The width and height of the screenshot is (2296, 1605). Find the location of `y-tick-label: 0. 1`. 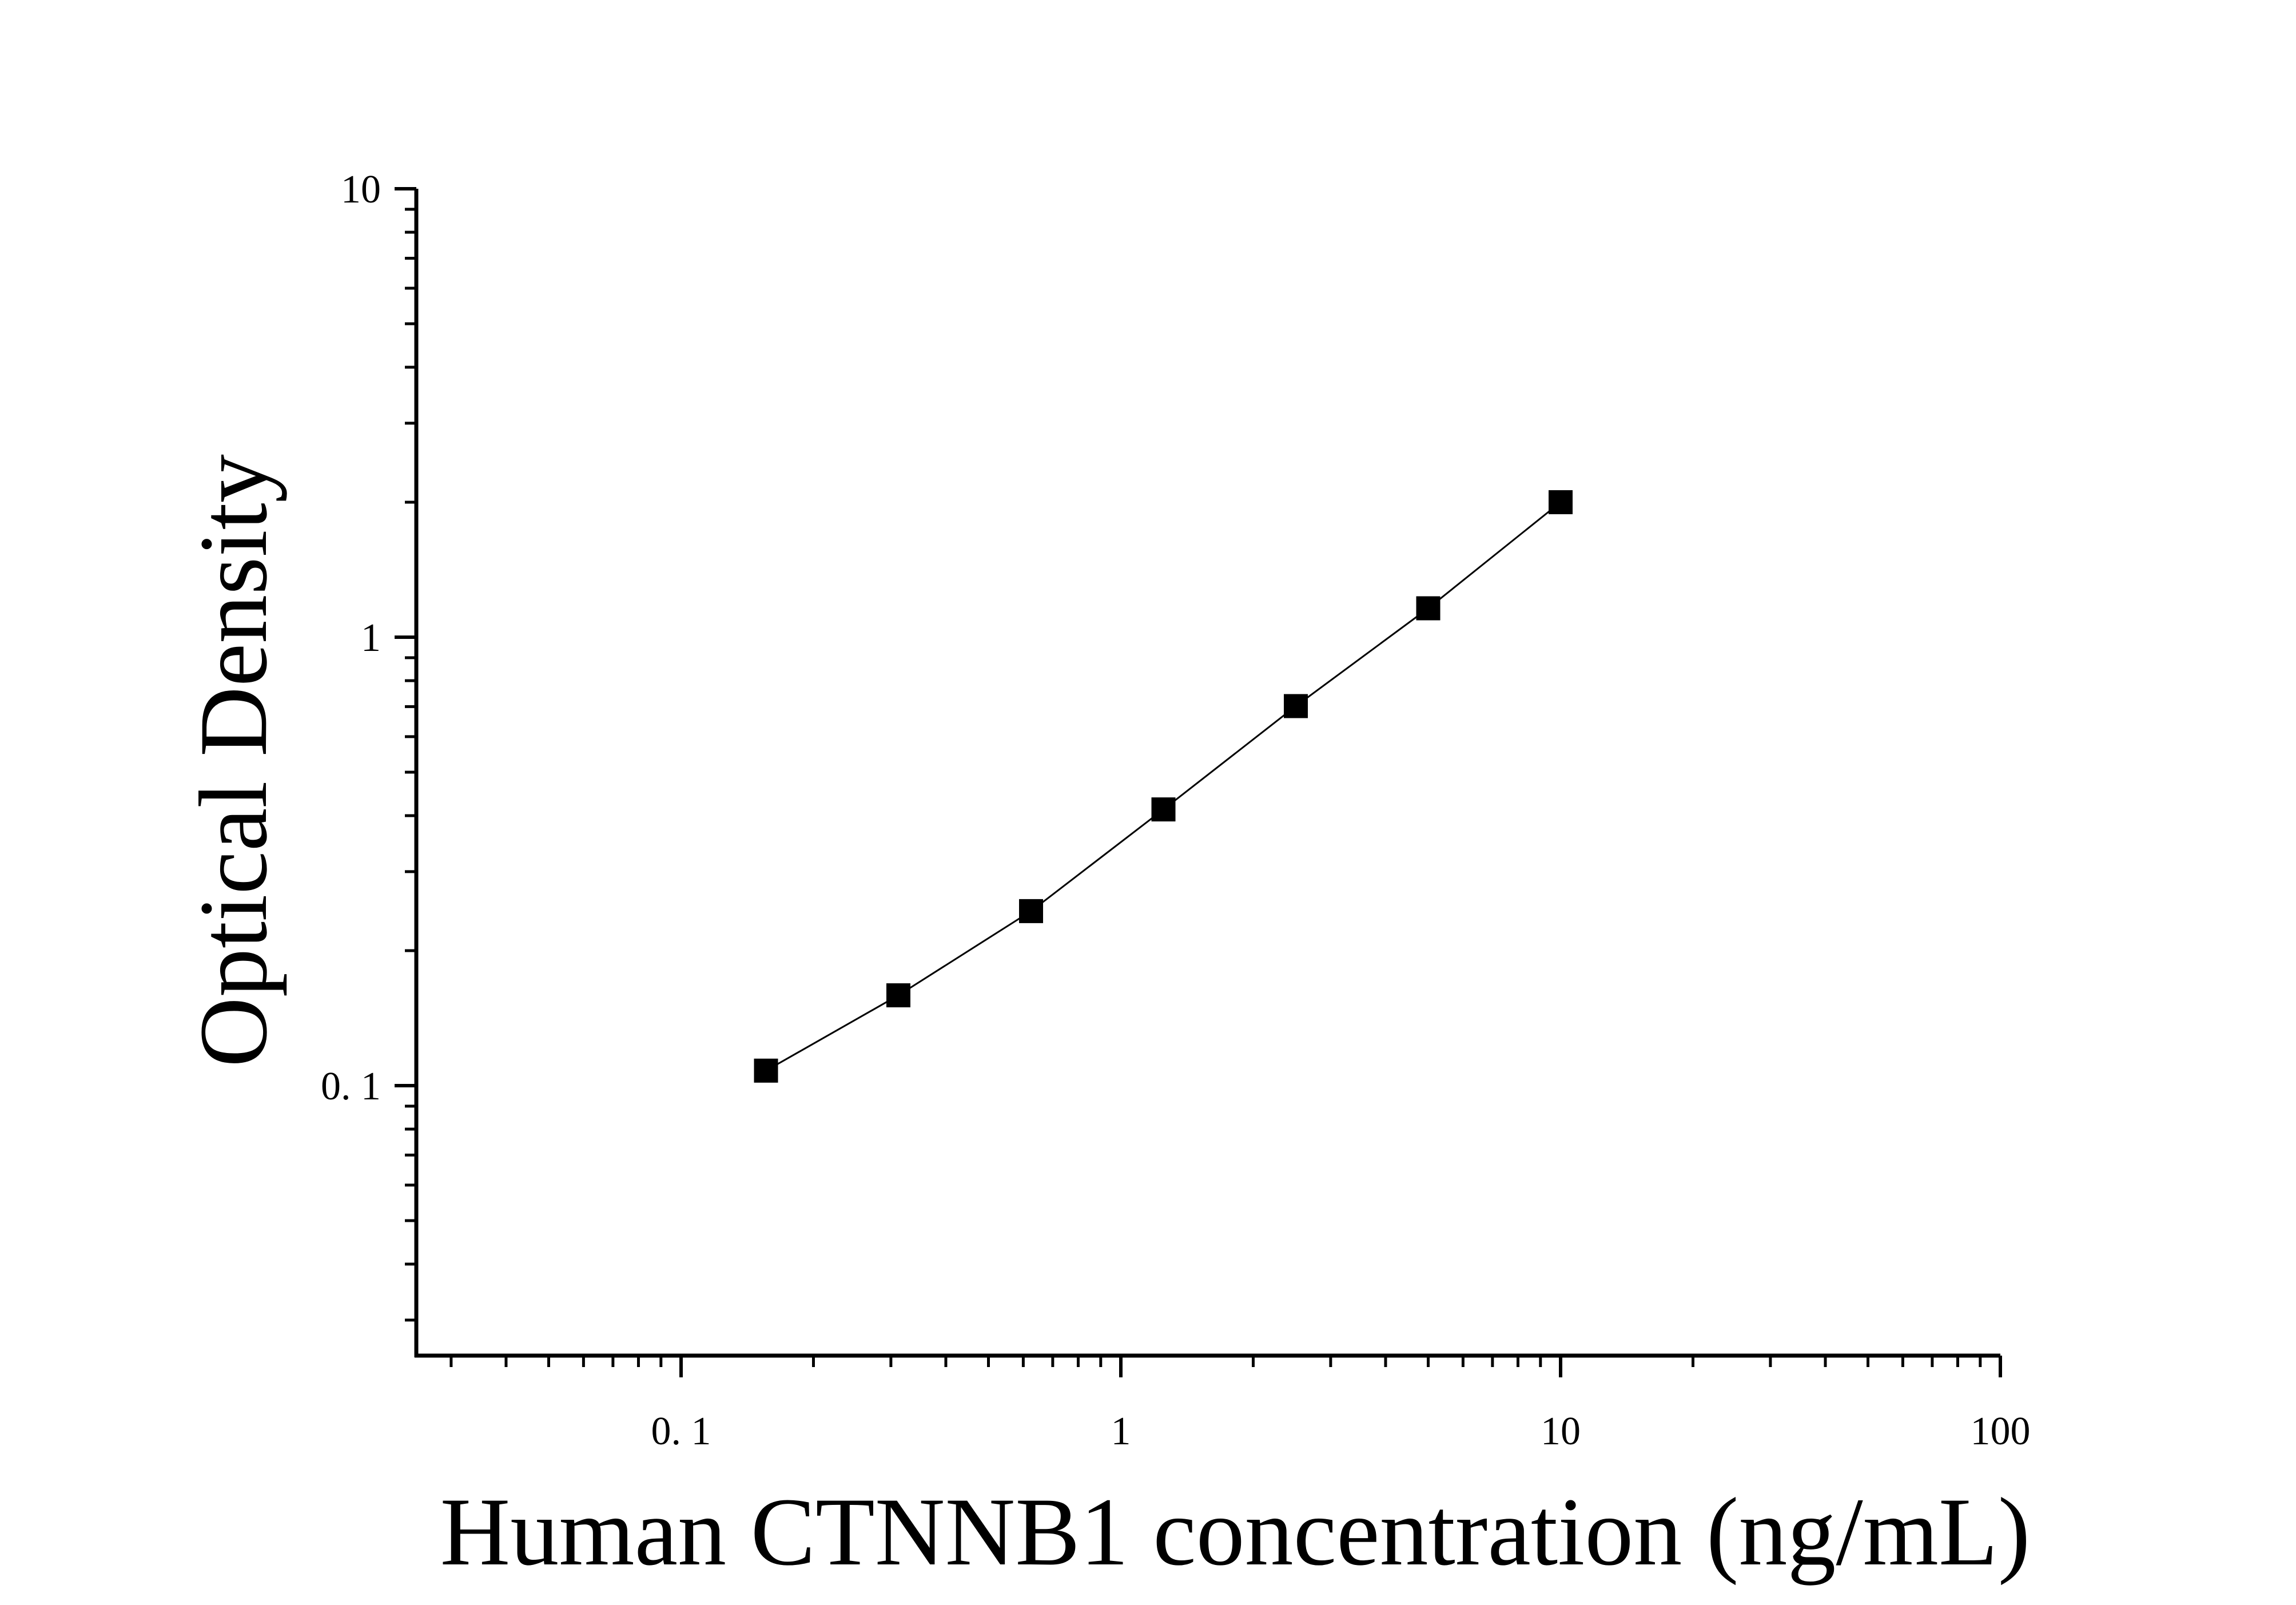

y-tick-label: 0. 1 is located at coordinates (351, 1086).